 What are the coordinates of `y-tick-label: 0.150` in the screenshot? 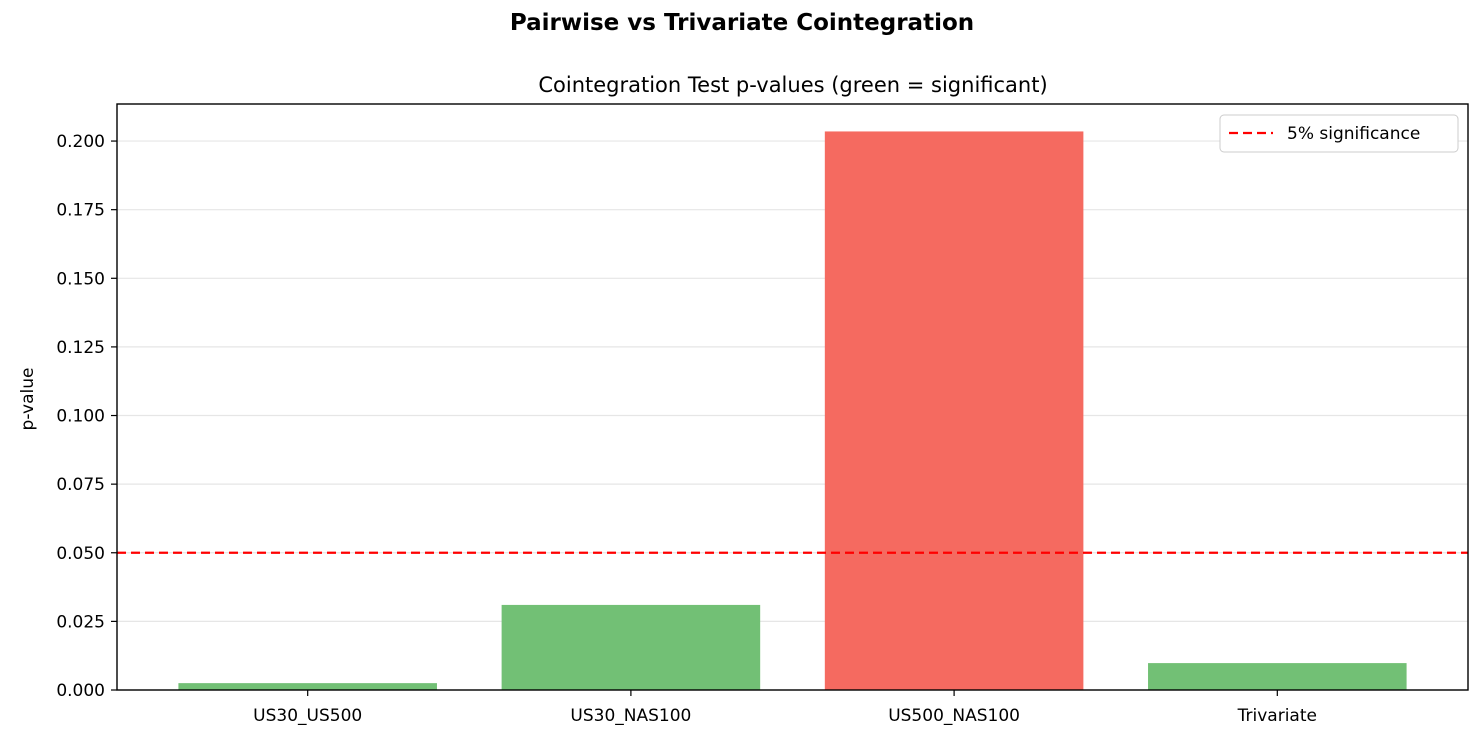 It's located at (80, 279).